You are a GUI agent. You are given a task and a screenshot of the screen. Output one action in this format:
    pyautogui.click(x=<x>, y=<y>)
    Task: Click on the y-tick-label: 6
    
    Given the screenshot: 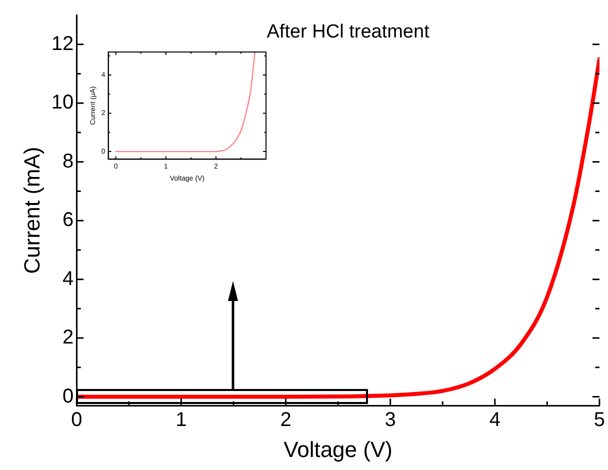 What is the action you would take?
    pyautogui.click(x=68, y=220)
    